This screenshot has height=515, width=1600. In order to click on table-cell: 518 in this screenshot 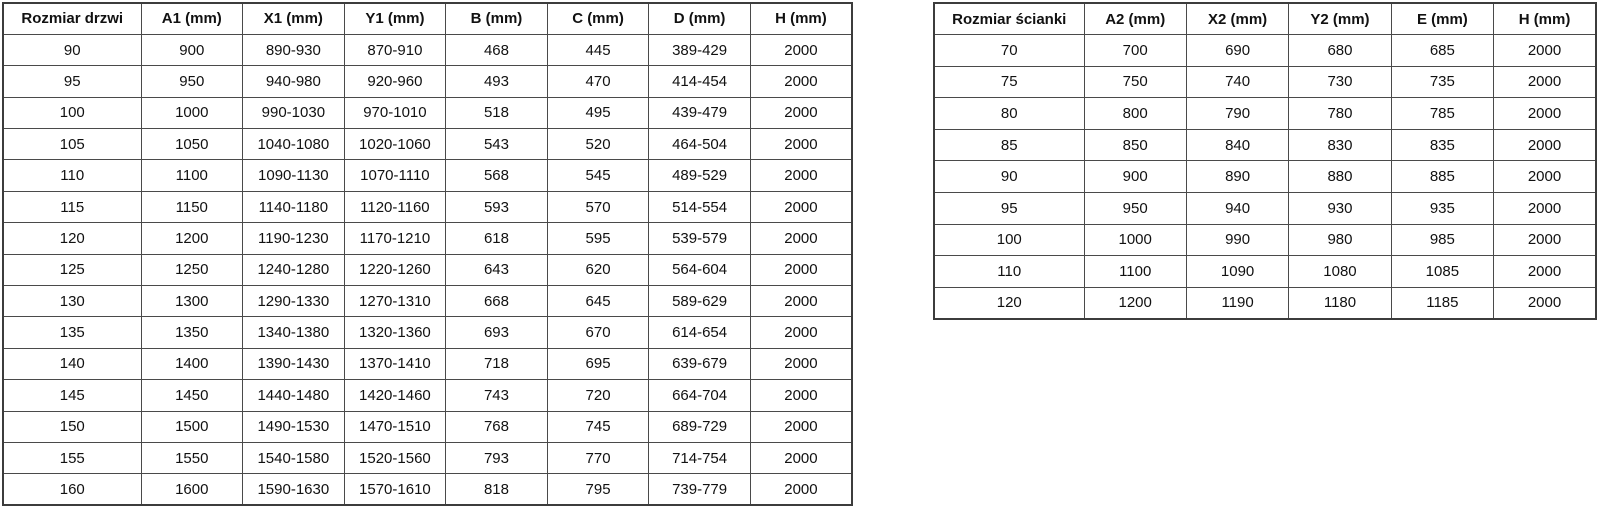, I will do `click(496, 113)`.